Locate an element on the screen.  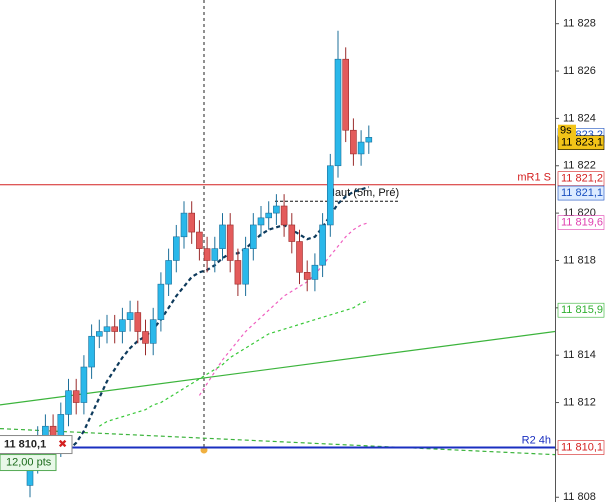
price-tag-label: 11 823,1 is located at coordinates (582, 143).